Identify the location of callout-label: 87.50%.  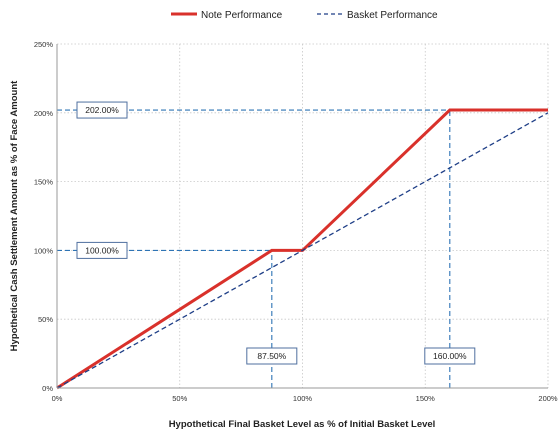
(271, 356).